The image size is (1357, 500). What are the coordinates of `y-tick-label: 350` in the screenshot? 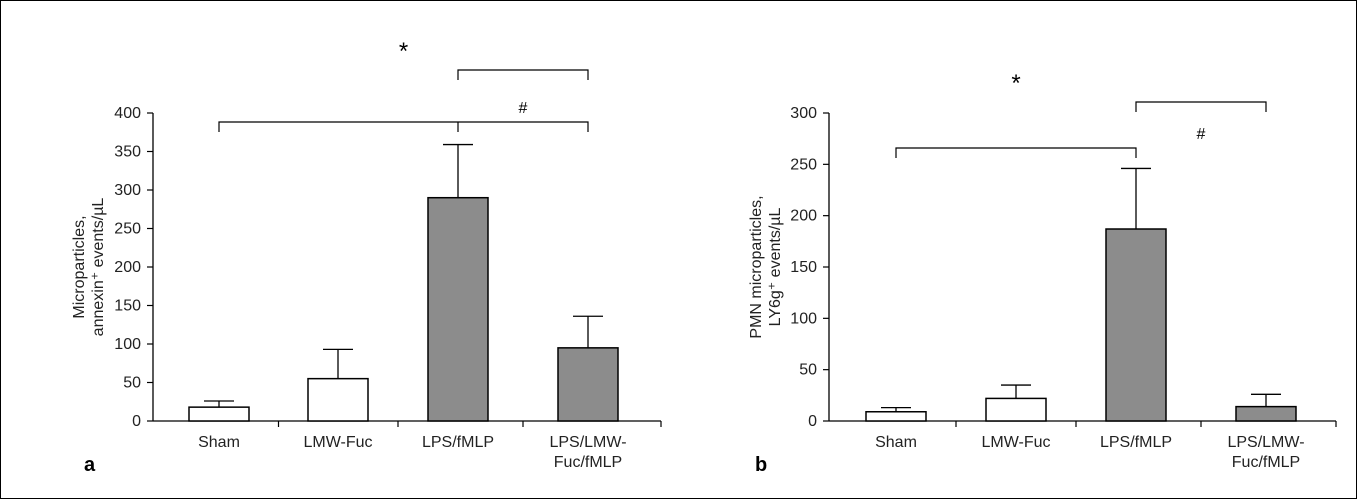 It's located at (127, 152).